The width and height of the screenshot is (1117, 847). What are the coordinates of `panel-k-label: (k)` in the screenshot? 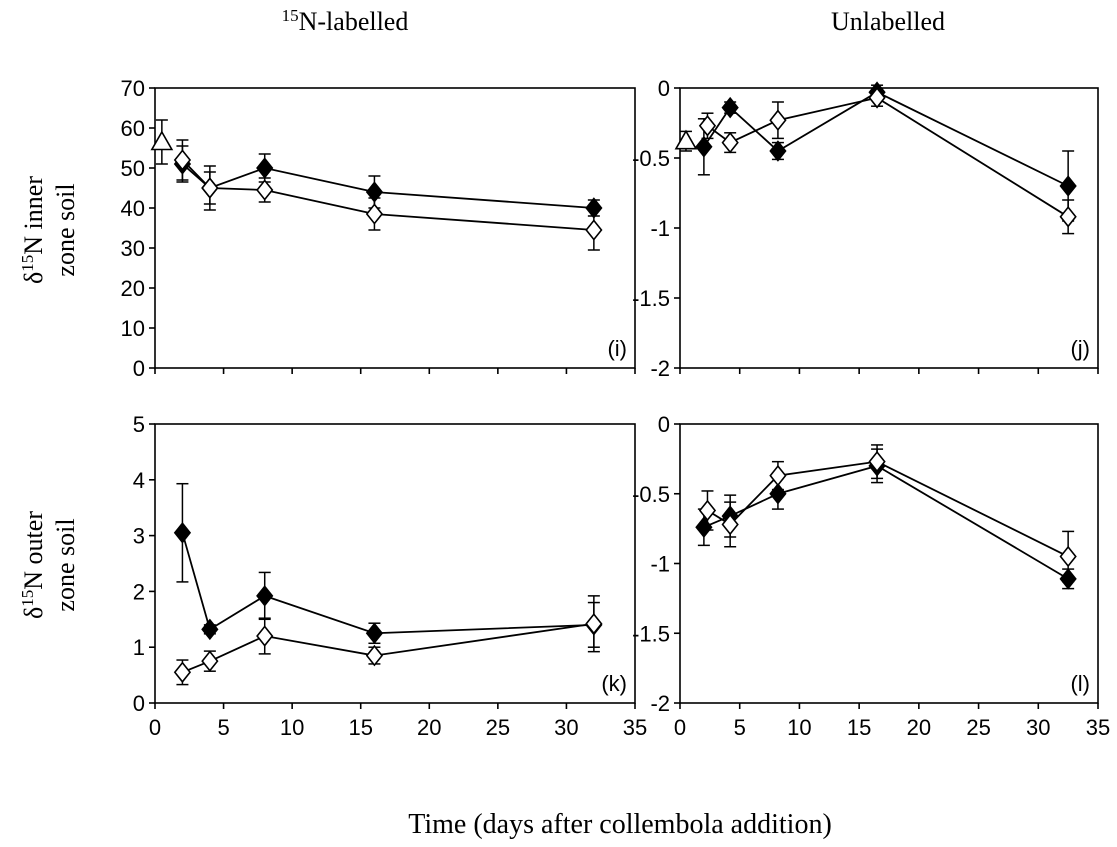 It's located at (614, 683).